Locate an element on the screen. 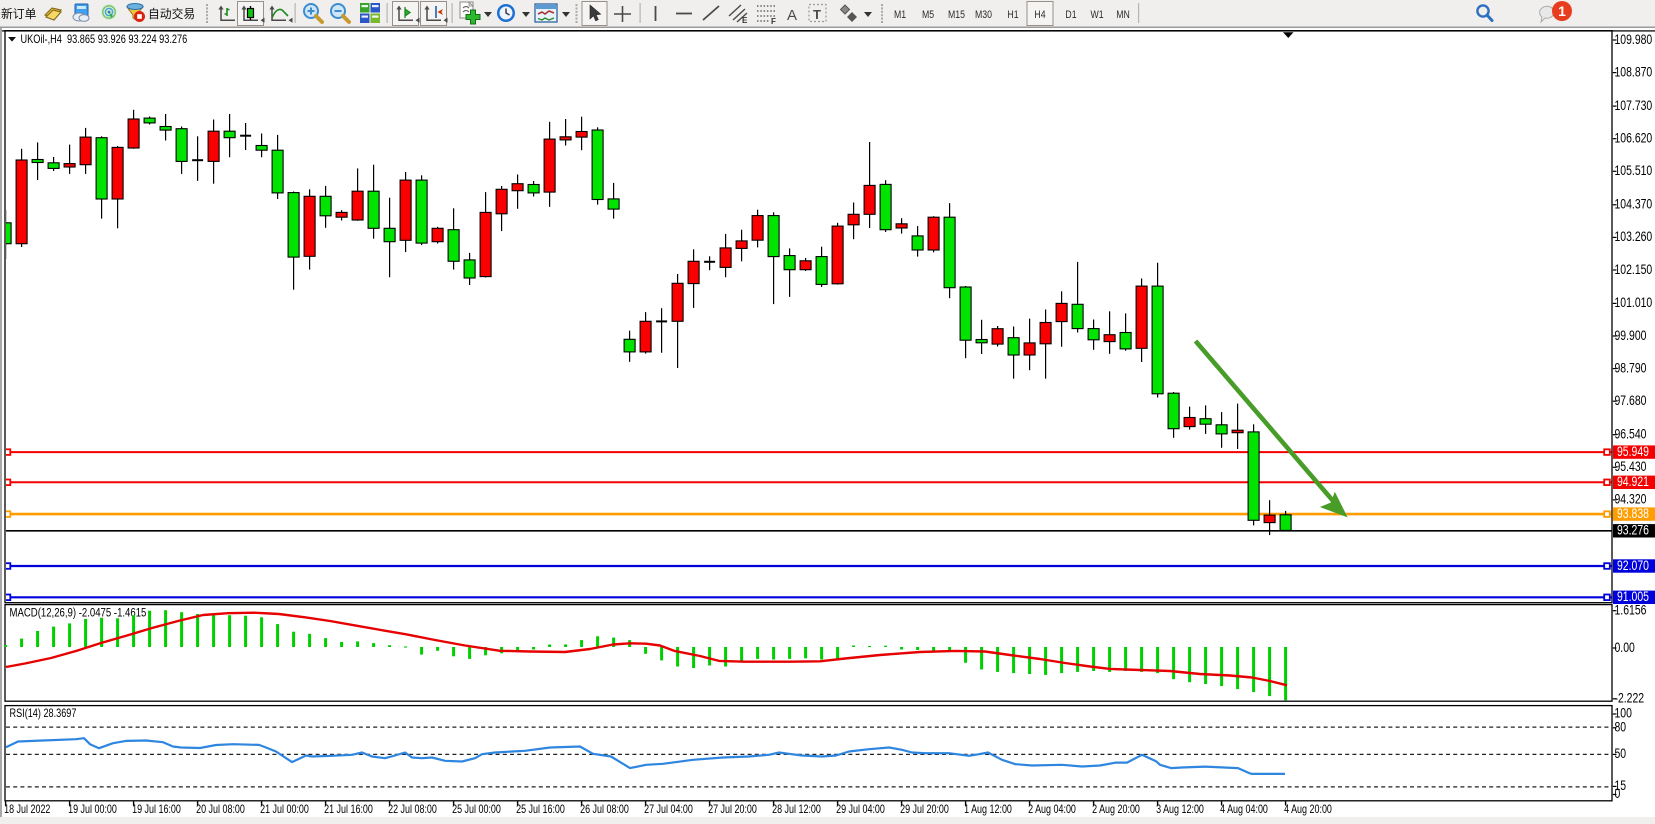 This screenshot has height=824, width=1655. svg-text: D1 is located at coordinates (1071, 15).